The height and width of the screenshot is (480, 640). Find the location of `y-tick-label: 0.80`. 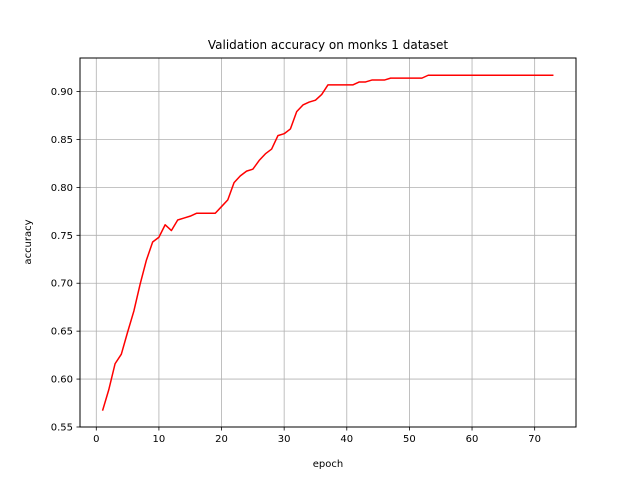

y-tick-label: 0.80 is located at coordinates (62, 188).